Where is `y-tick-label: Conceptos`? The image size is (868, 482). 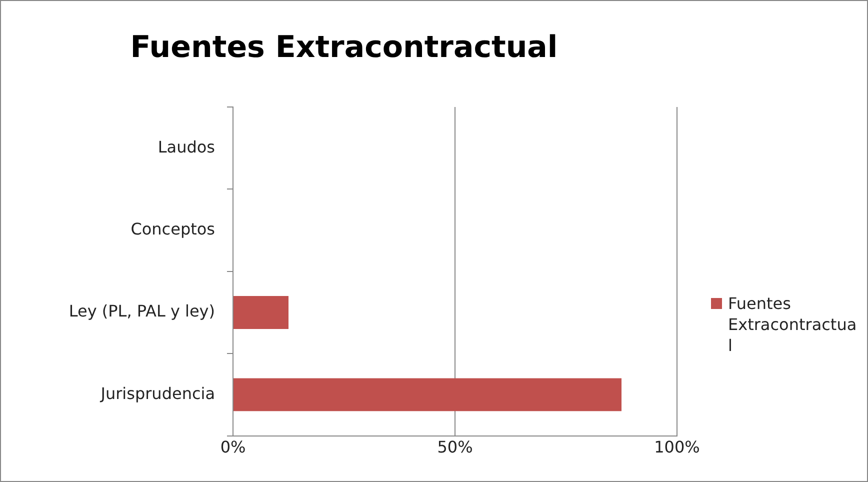 y-tick-label: Conceptos is located at coordinates (172, 228).